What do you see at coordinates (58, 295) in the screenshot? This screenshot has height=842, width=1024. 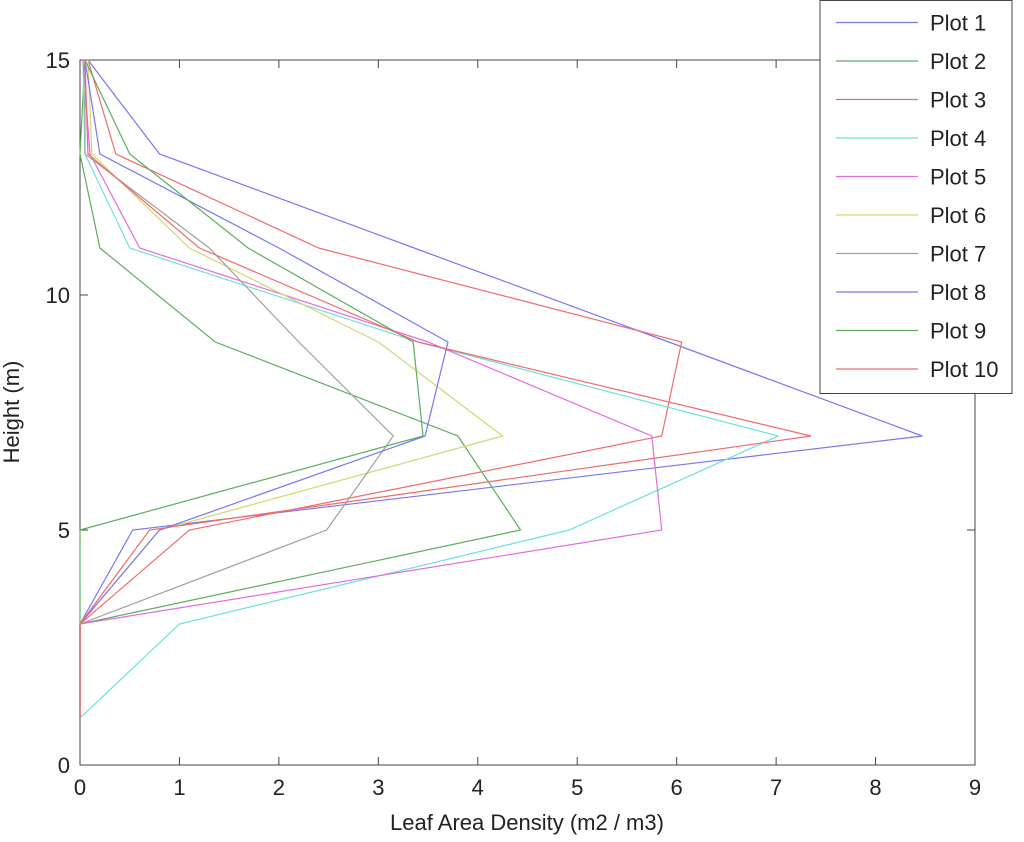 I see `y-tick-label: 10` at bounding box center [58, 295].